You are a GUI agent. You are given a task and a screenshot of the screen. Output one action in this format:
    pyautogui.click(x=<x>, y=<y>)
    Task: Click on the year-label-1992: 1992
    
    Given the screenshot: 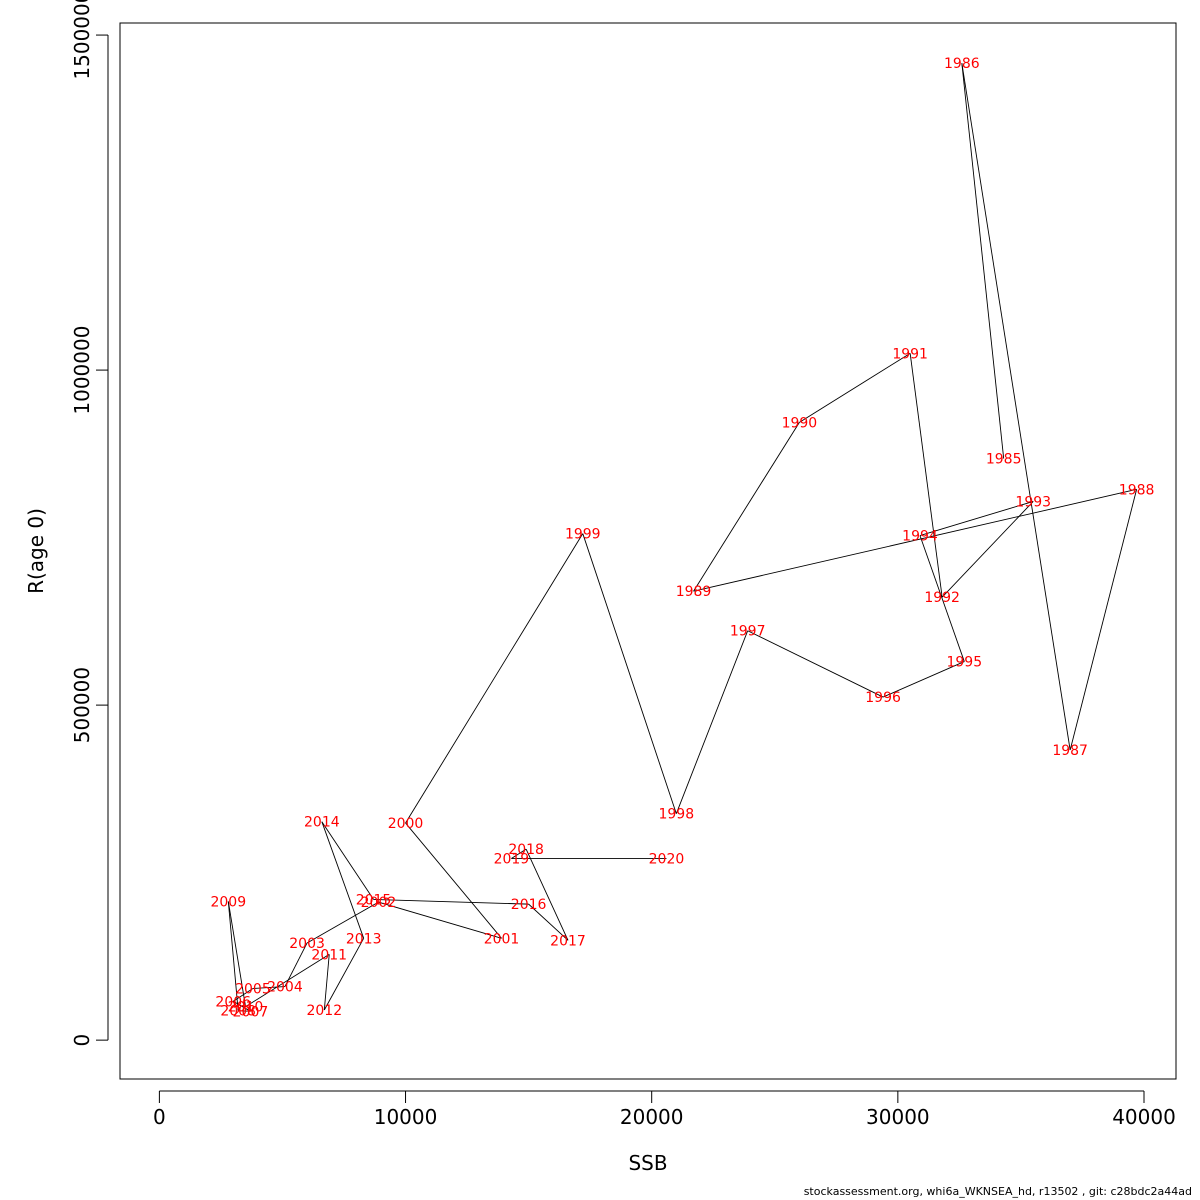 What is the action you would take?
    pyautogui.click(x=942, y=598)
    